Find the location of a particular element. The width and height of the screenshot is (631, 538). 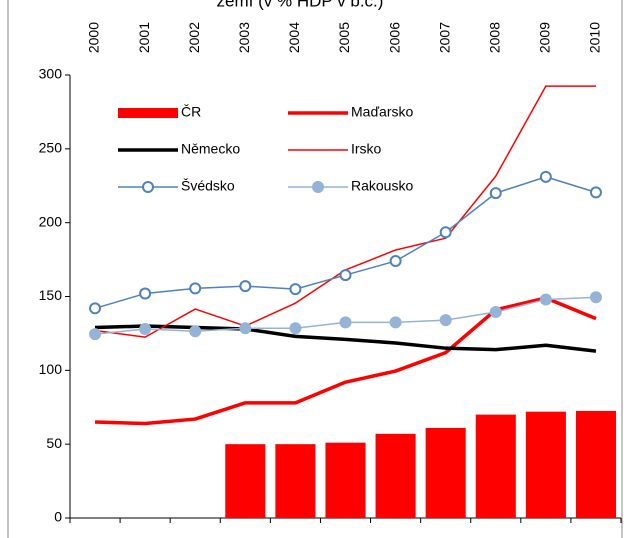

legend-label: Maďarsko is located at coordinates (382, 112).